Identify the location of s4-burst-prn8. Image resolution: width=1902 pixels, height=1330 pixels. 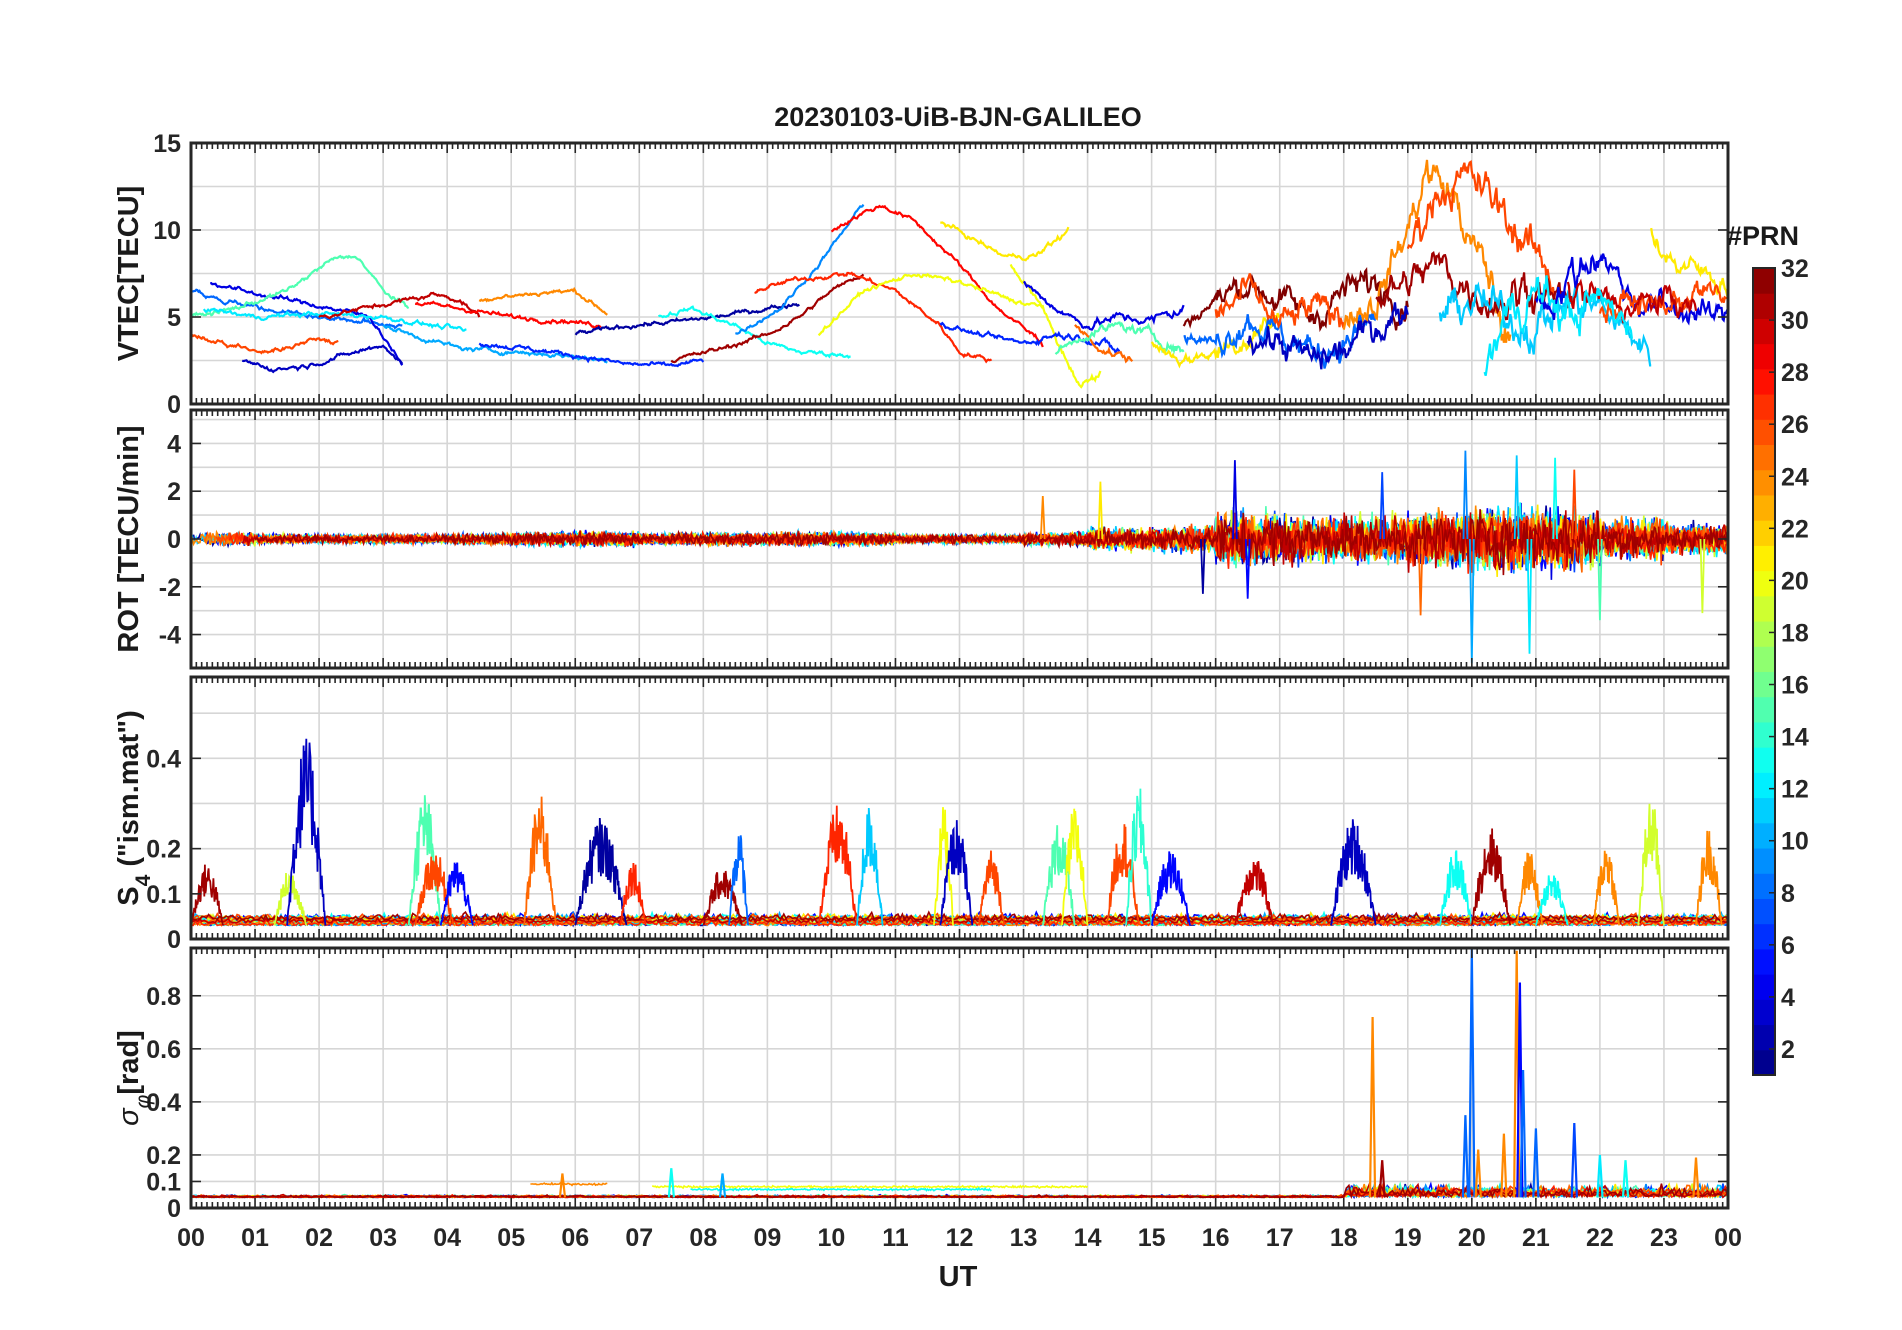
(739, 880).